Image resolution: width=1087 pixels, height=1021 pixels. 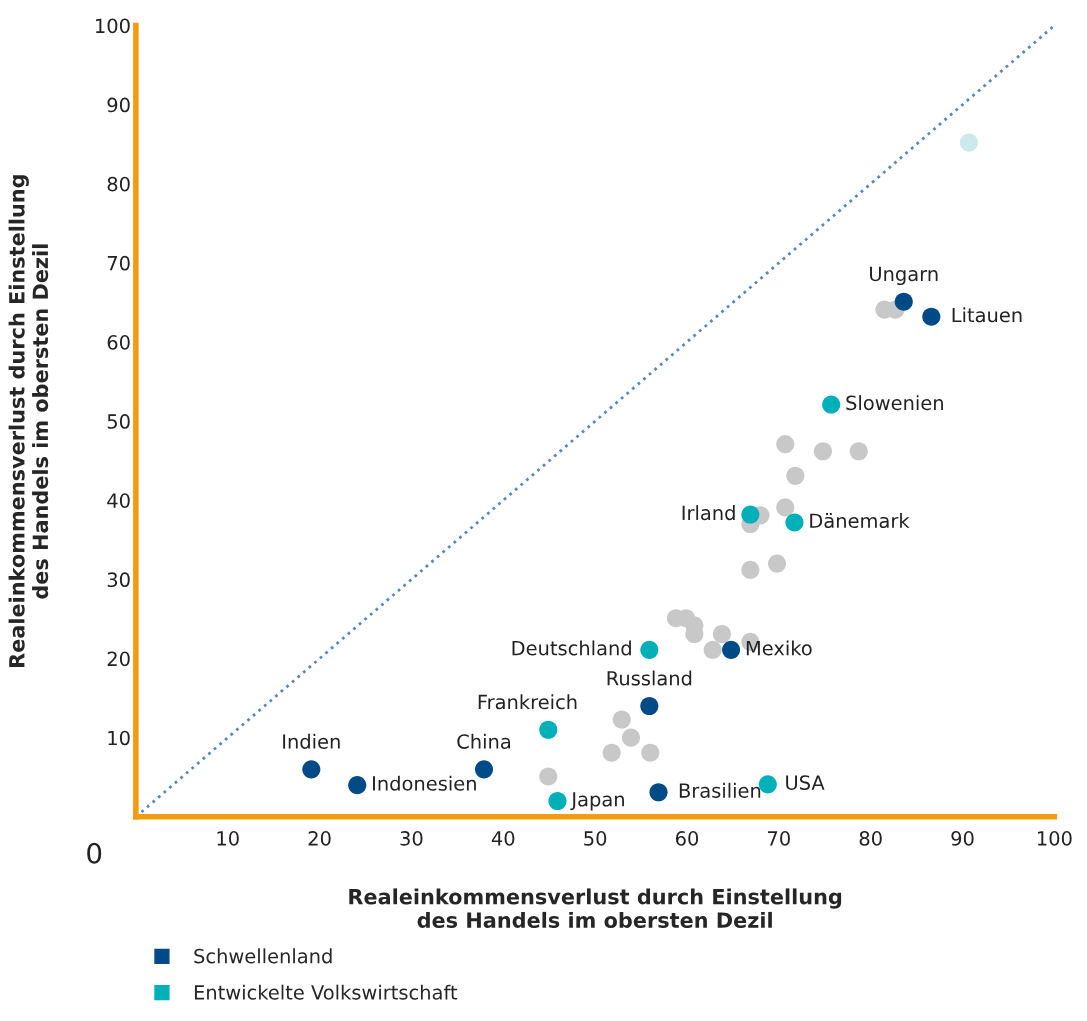 What do you see at coordinates (326, 992) in the screenshot?
I see `legend-label: Entwickelte Volkswirtschaft` at bounding box center [326, 992].